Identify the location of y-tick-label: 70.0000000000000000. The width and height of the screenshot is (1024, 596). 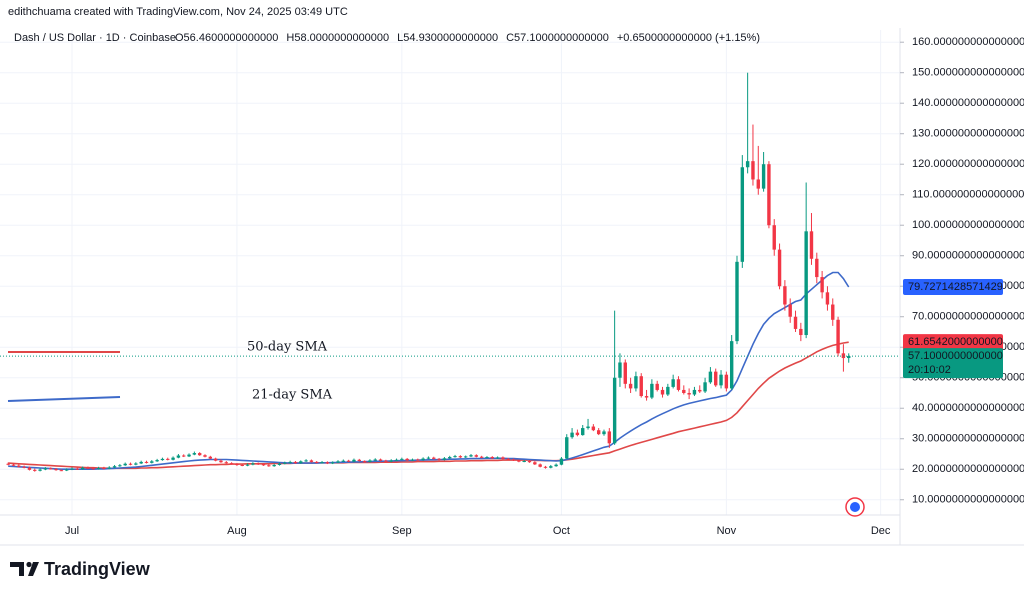
(968, 317).